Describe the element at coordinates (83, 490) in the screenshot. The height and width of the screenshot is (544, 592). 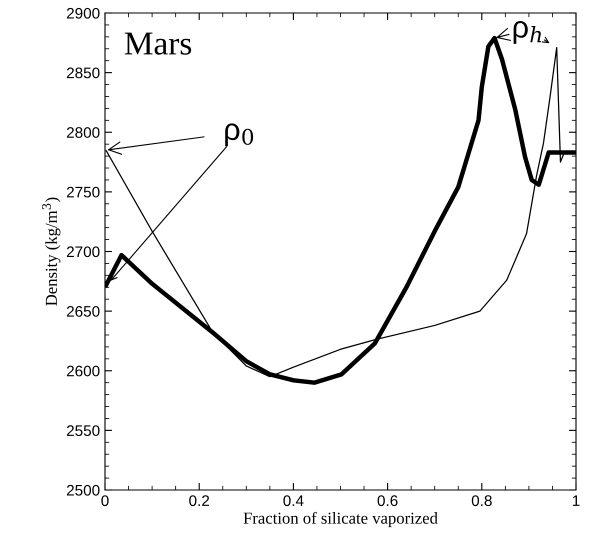
I see `y-tick-label: 2500` at that location.